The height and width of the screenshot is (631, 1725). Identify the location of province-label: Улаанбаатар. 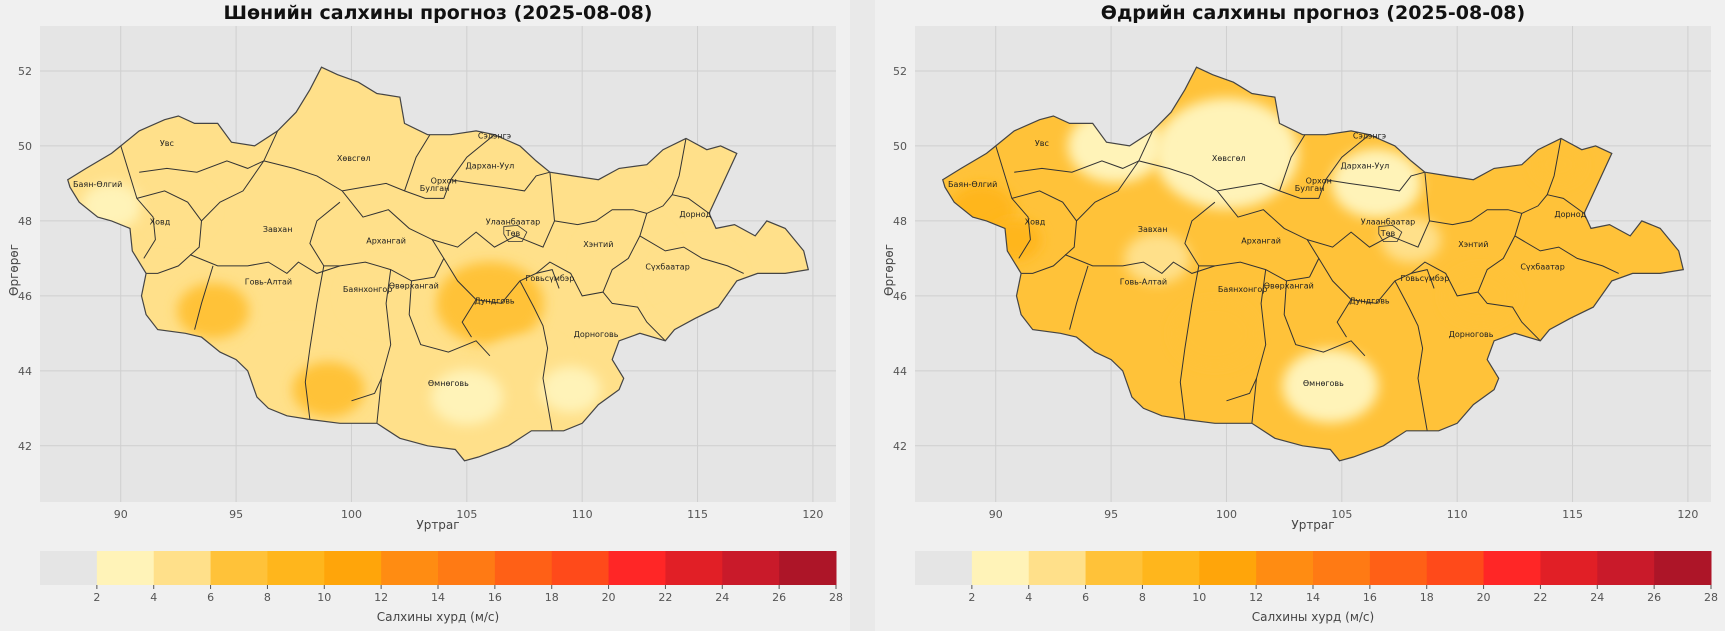
(513, 222).